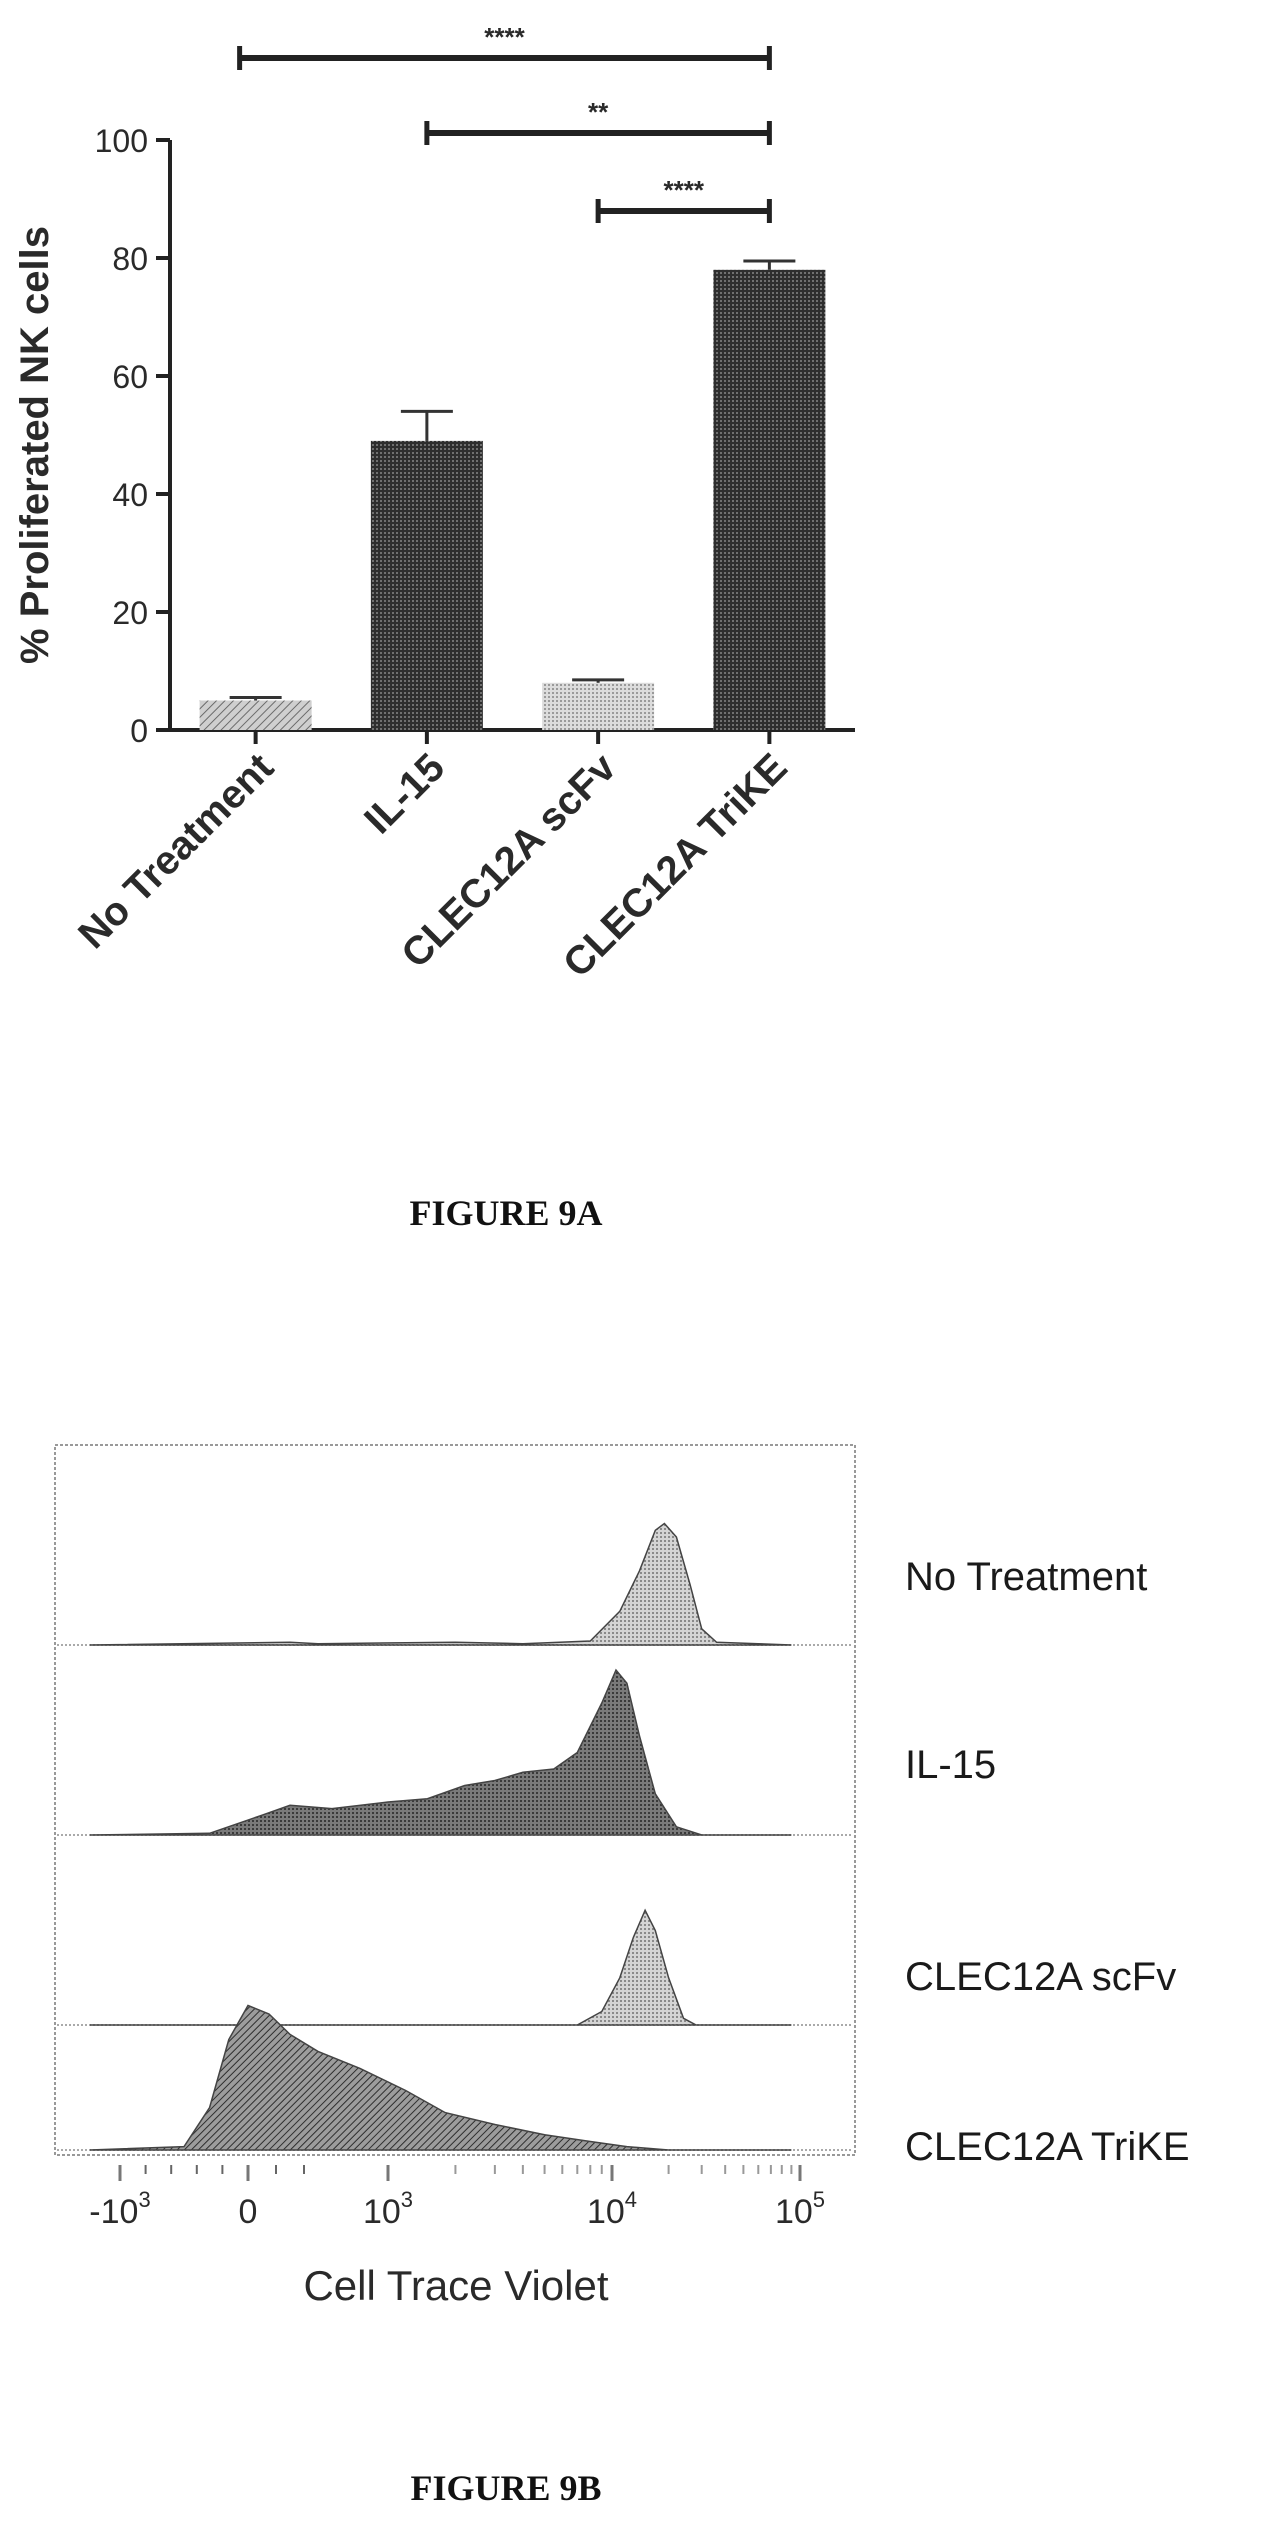  Describe the element at coordinates (404, 793) in the screenshot. I see `category-label: IL-15` at that location.